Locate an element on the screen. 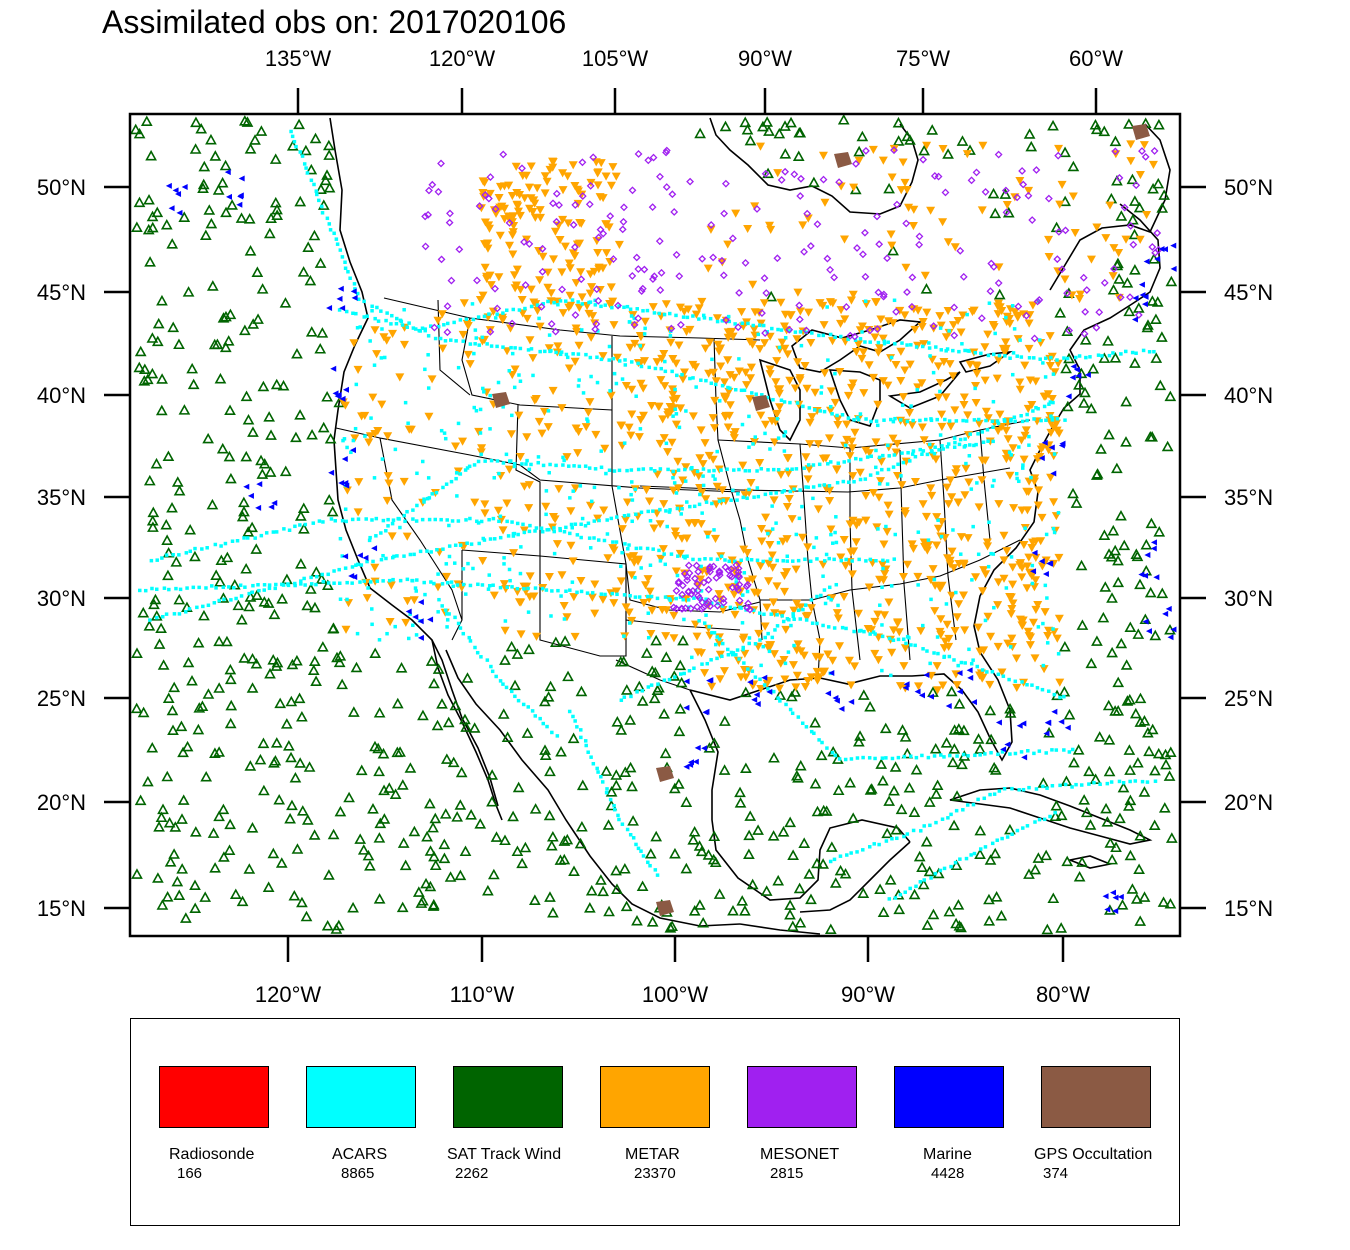  right-tick-label: 35°N is located at coordinates (1248, 497).